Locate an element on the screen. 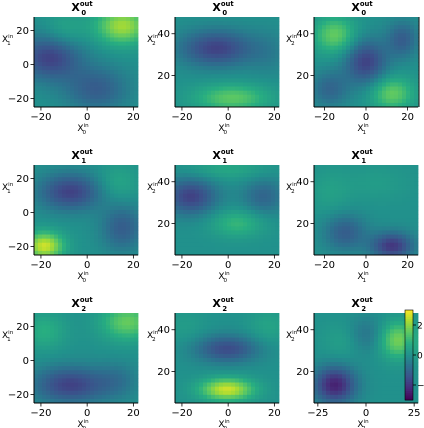 The width and height of the screenshot is (424, 428). x-axis-label: Xin 1 is located at coordinates (363, 277).